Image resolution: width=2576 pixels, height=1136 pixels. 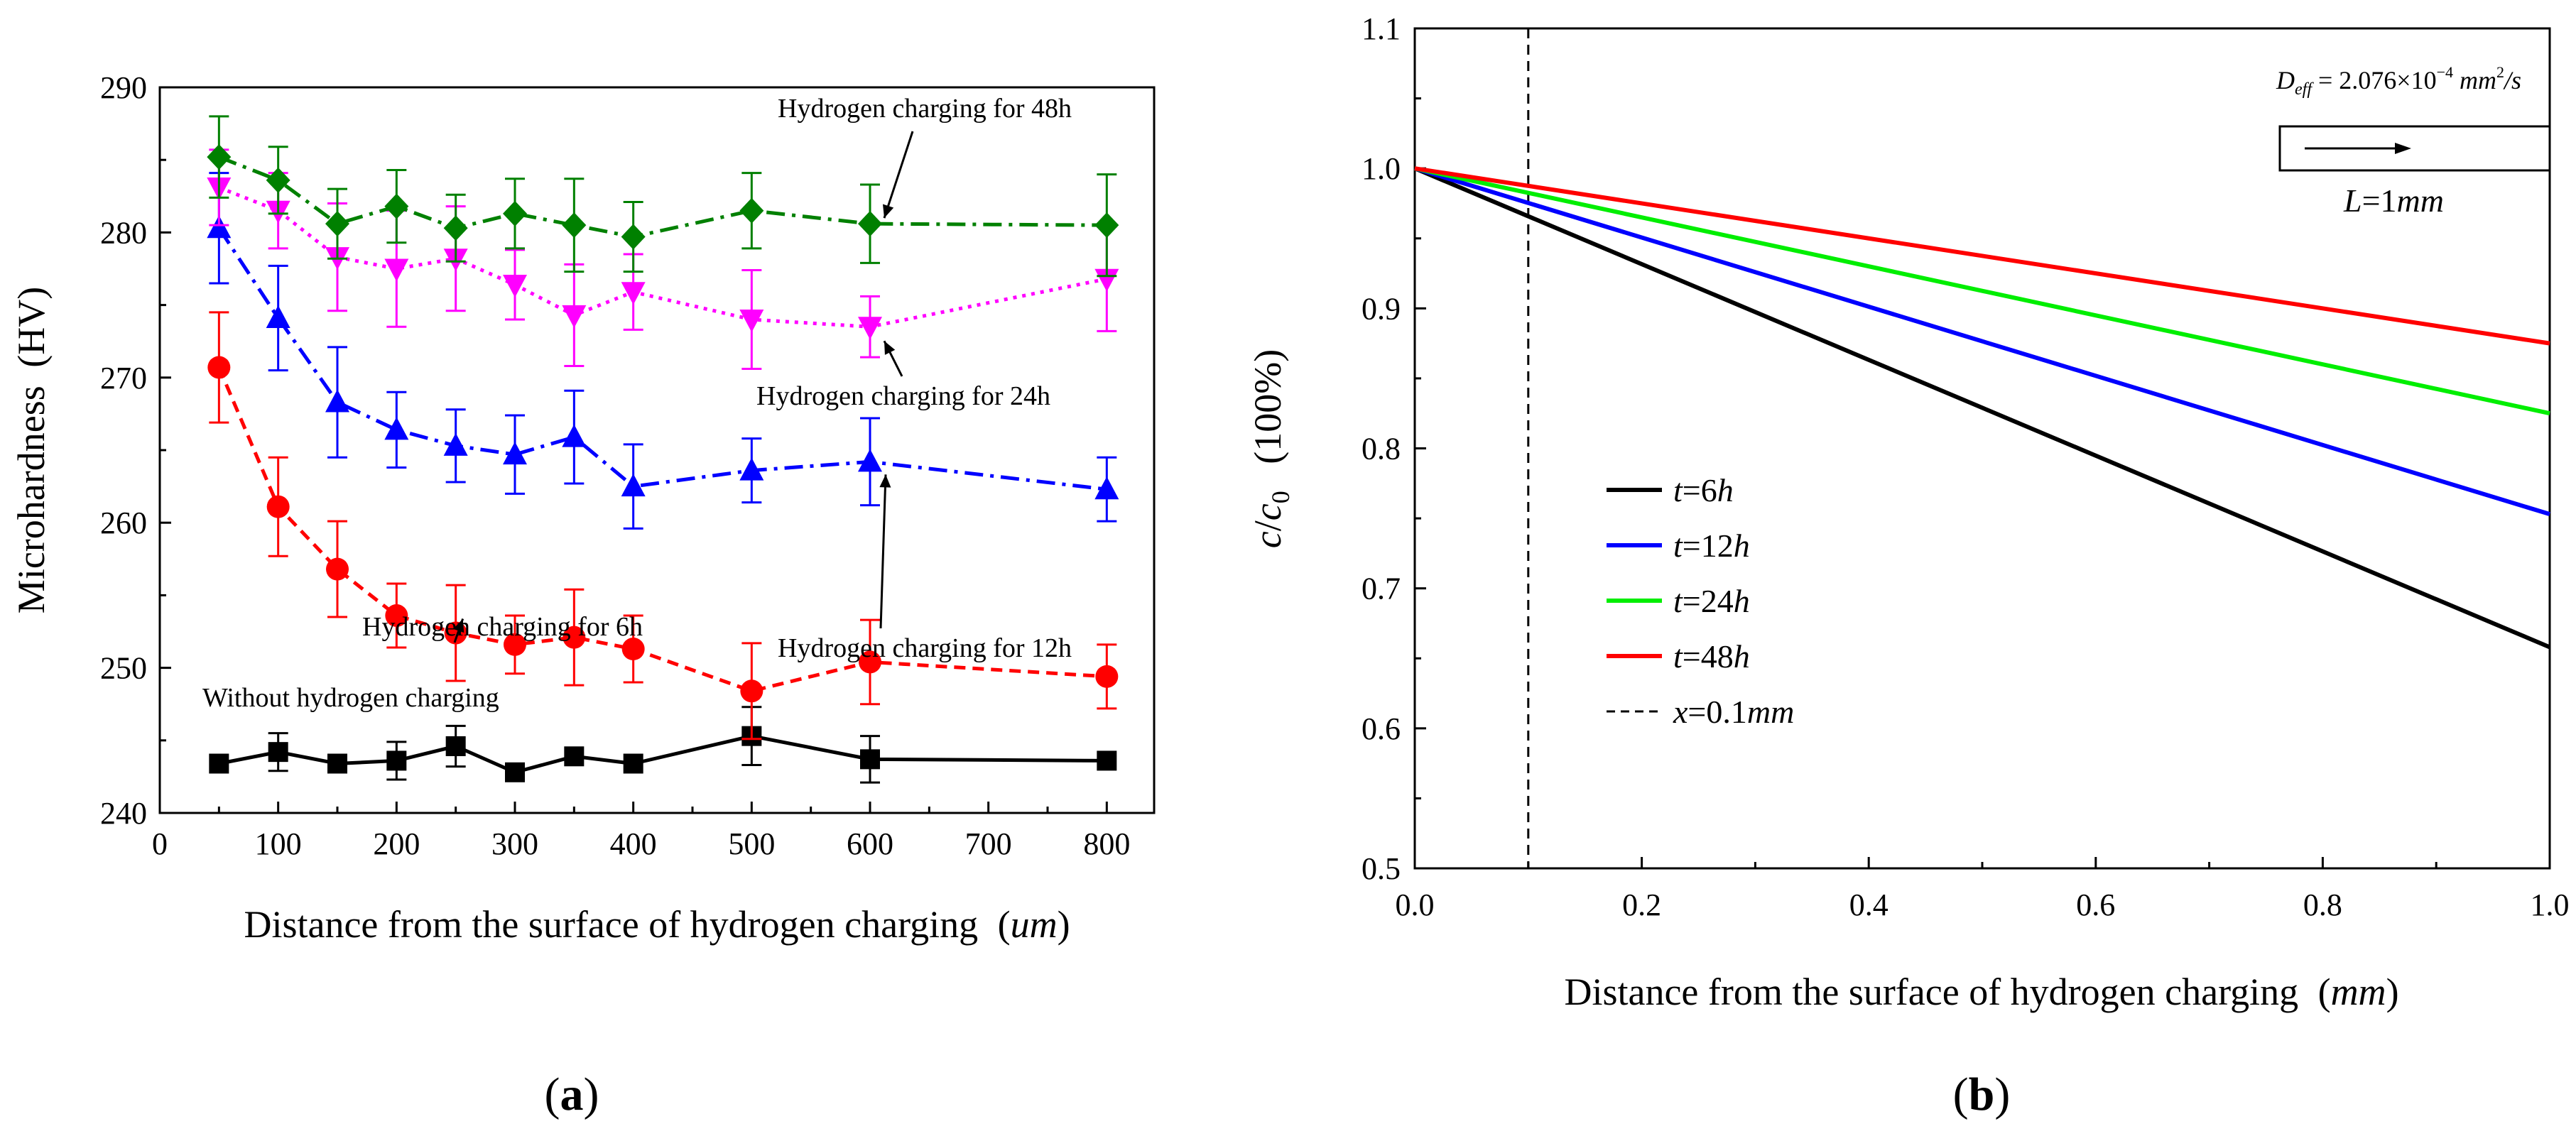 What do you see at coordinates (1382, 589) in the screenshot?
I see `y-tick-label-b: 0.7` at bounding box center [1382, 589].